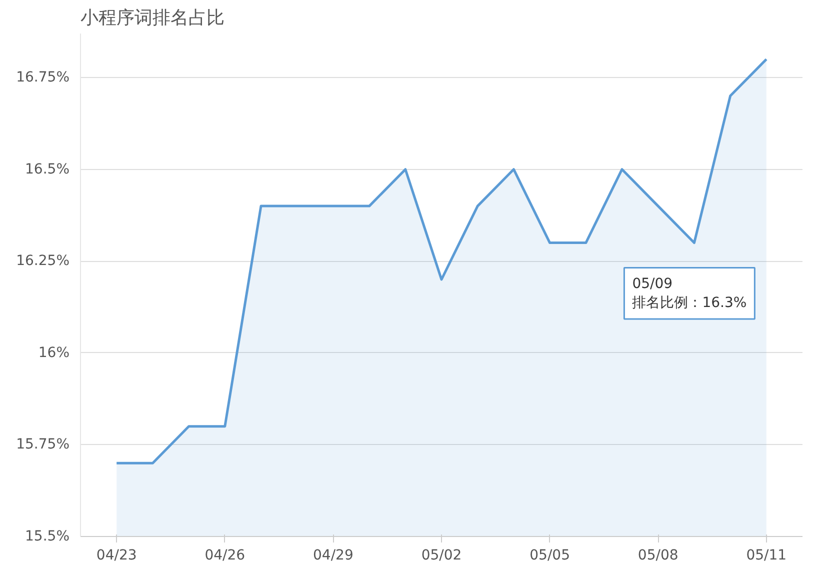  I want to click on y-tick-label: 15.5%, so click(47, 536).